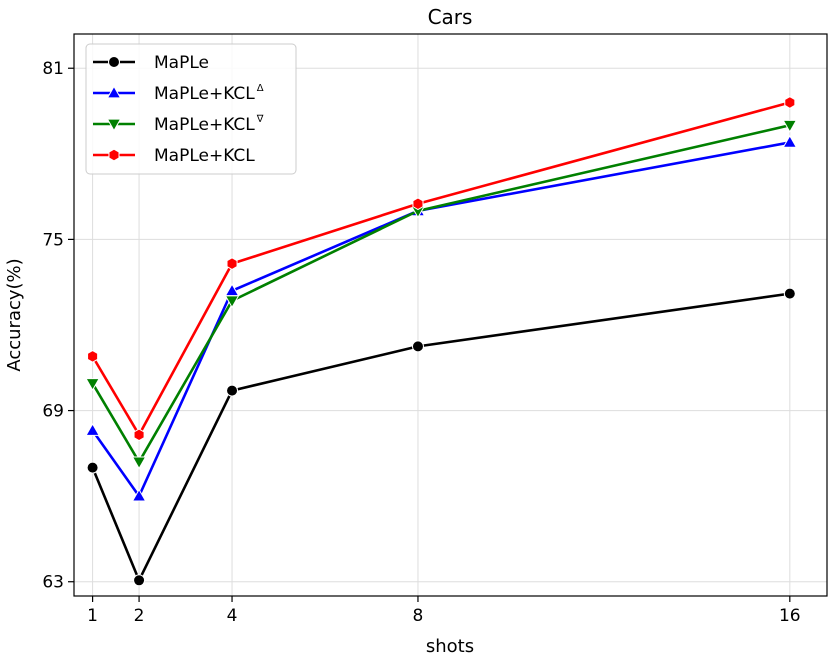  What do you see at coordinates (232, 616) in the screenshot?
I see `x-tick-label: 4` at bounding box center [232, 616].